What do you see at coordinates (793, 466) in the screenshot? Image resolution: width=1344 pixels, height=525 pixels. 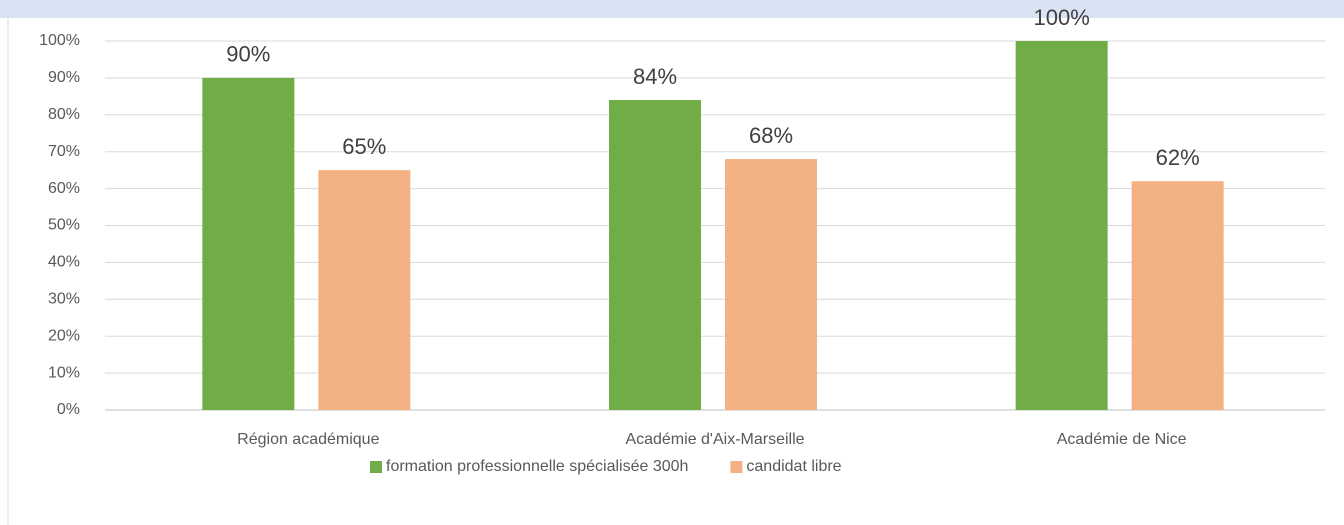 I see `legend-label: candidat libre` at bounding box center [793, 466].